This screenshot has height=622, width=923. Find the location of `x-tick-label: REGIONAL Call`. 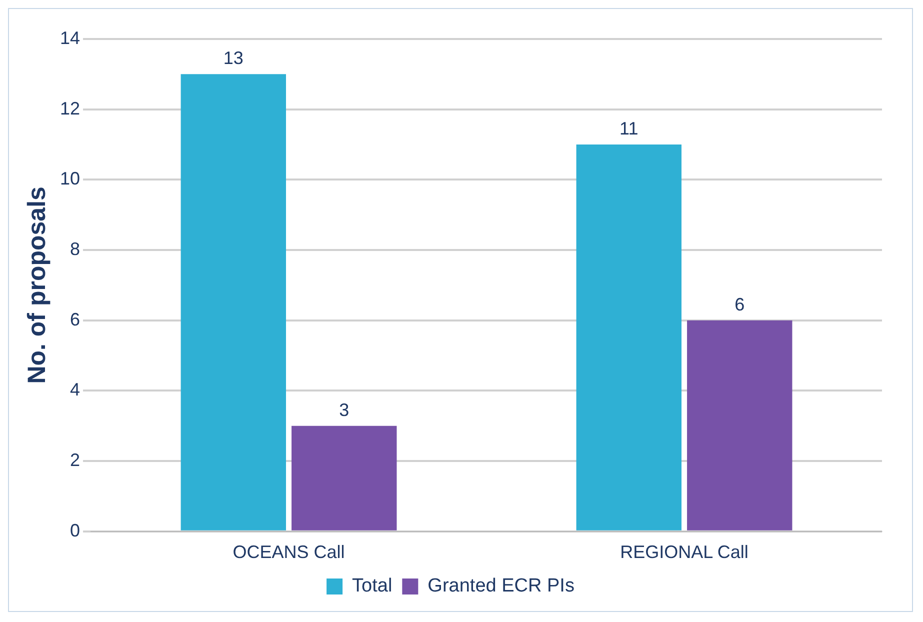

x-tick-label: REGIONAL Call is located at coordinates (684, 552).